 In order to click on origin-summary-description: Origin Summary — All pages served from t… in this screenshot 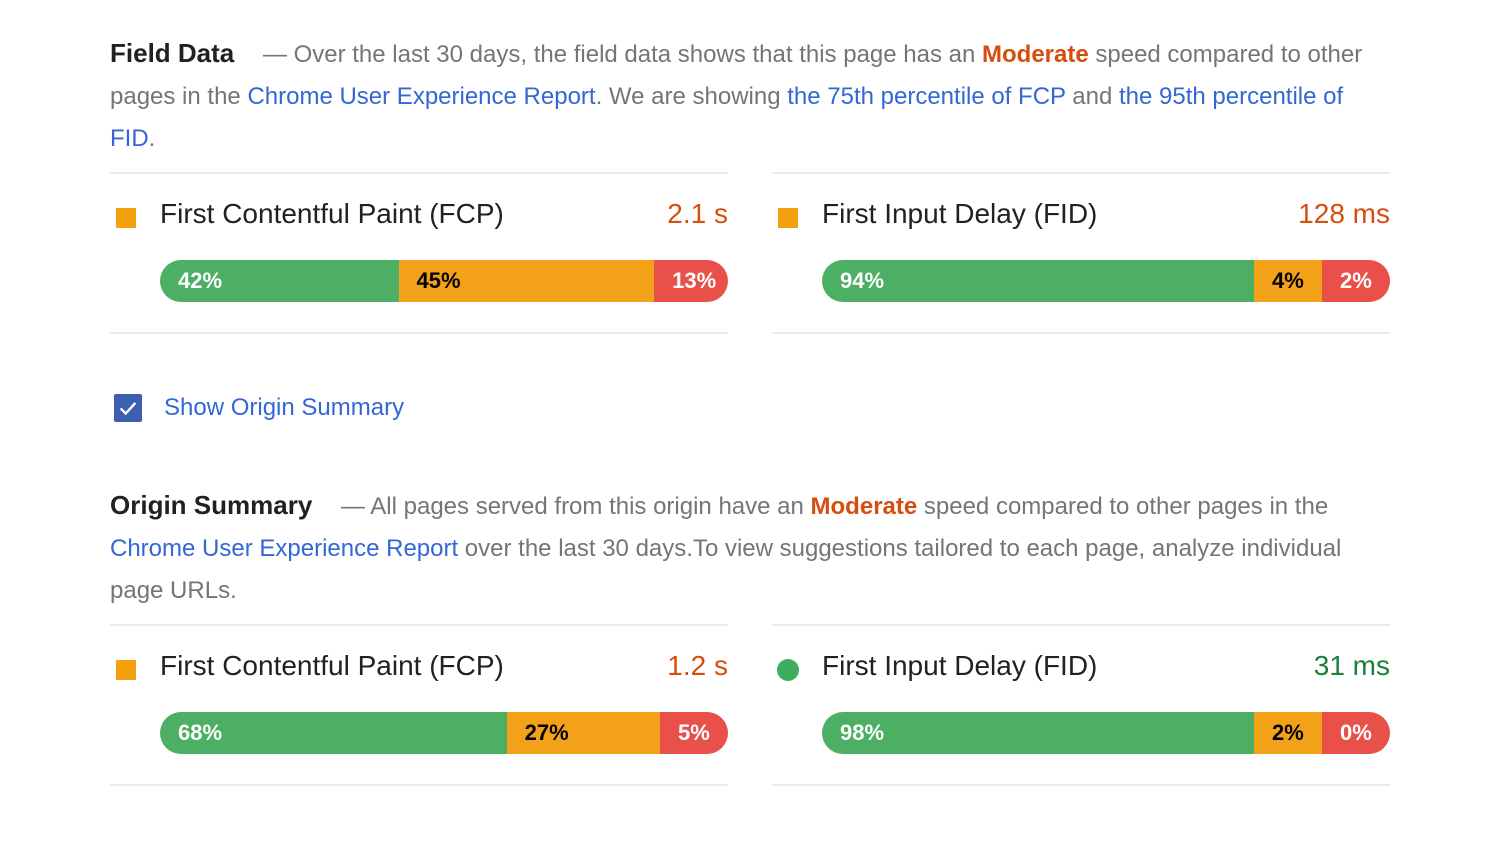, I will do `click(750, 548)`.